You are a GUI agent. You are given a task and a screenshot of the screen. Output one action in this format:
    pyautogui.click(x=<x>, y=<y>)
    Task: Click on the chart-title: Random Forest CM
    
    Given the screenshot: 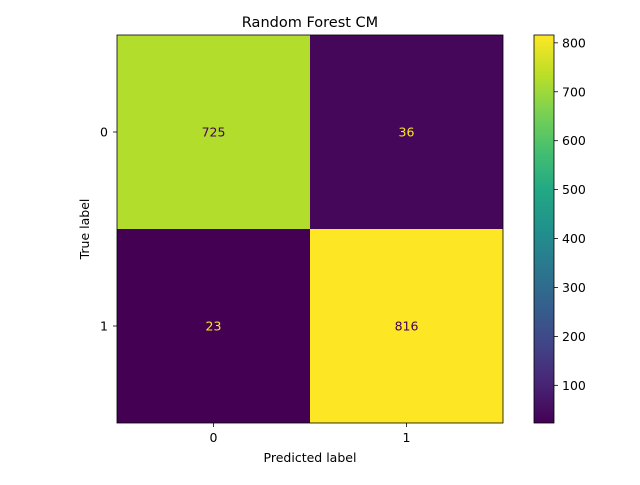 What is the action you would take?
    pyautogui.click(x=310, y=23)
    